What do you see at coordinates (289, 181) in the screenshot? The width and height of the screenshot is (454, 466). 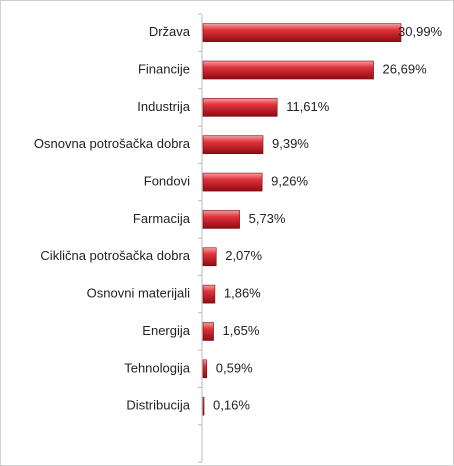 I see `value-label: 9,26%` at bounding box center [289, 181].